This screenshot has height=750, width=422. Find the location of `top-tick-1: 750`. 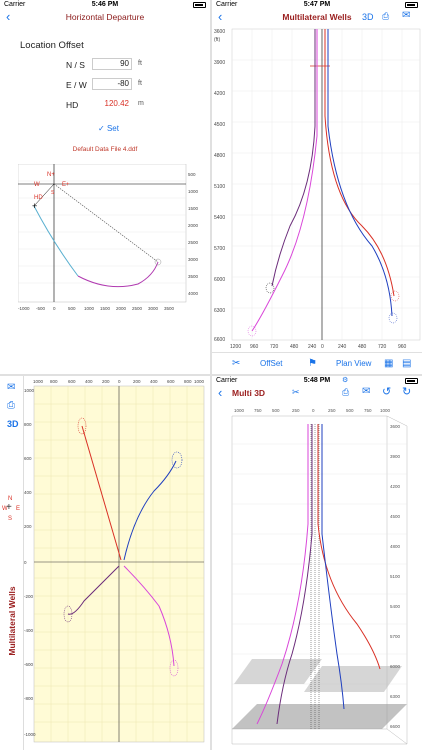

top-tick-1: 750 is located at coordinates (258, 410).